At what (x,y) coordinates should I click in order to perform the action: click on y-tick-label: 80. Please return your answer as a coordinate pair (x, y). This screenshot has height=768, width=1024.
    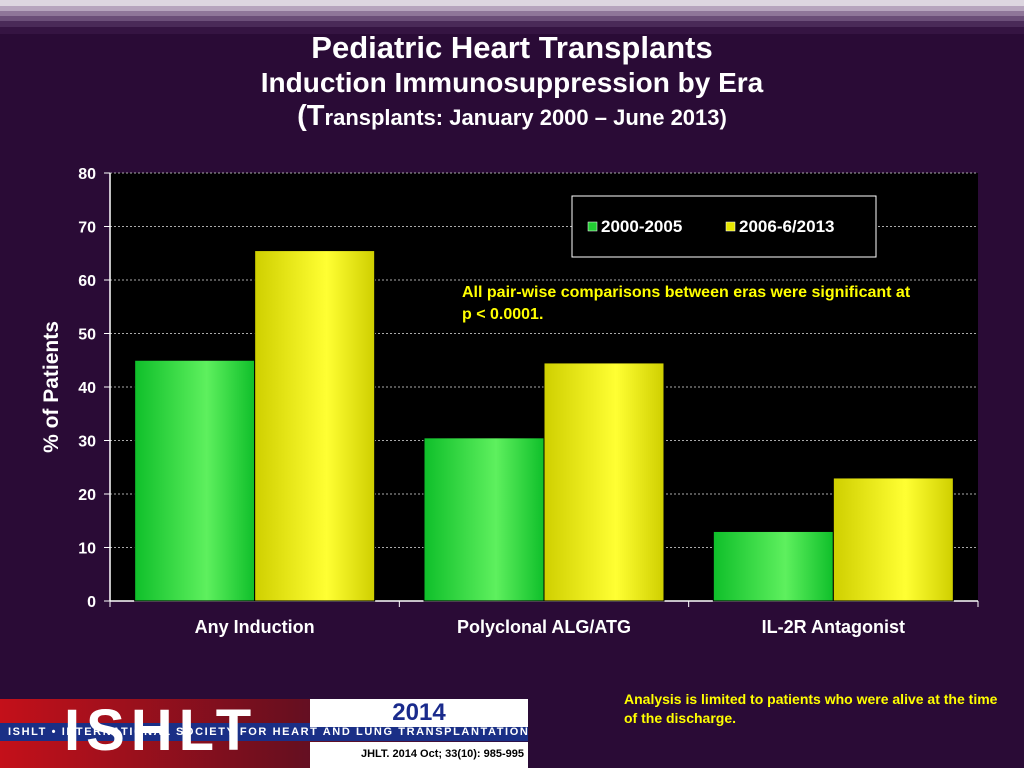
    Looking at the image, I should click on (87, 174).